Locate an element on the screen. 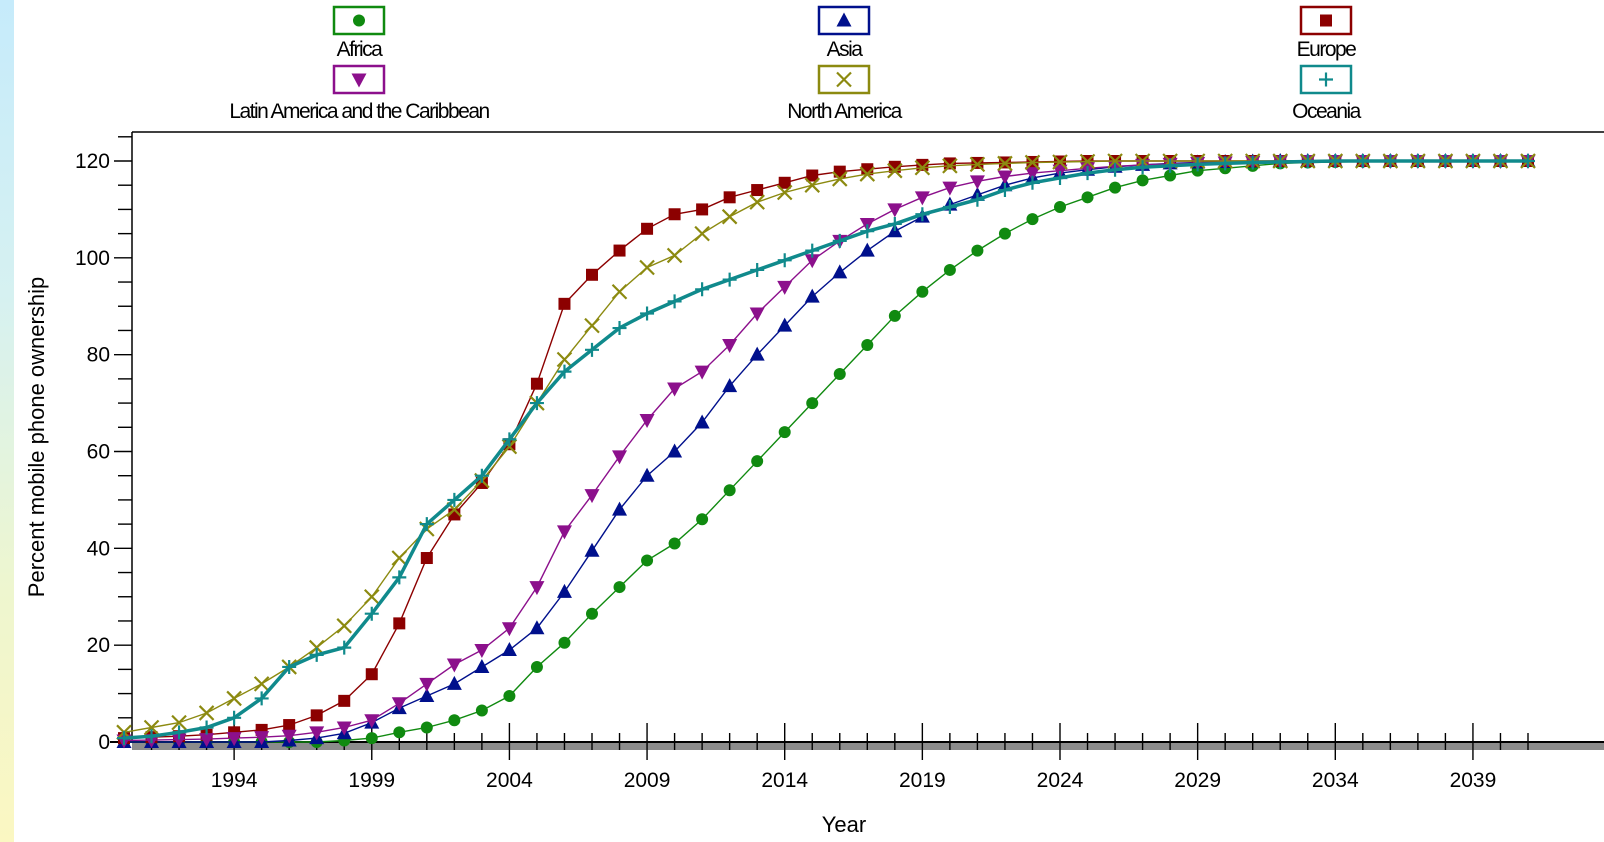 The image size is (1604, 842). triangle-down-marker-icon is located at coordinates (359, 80).